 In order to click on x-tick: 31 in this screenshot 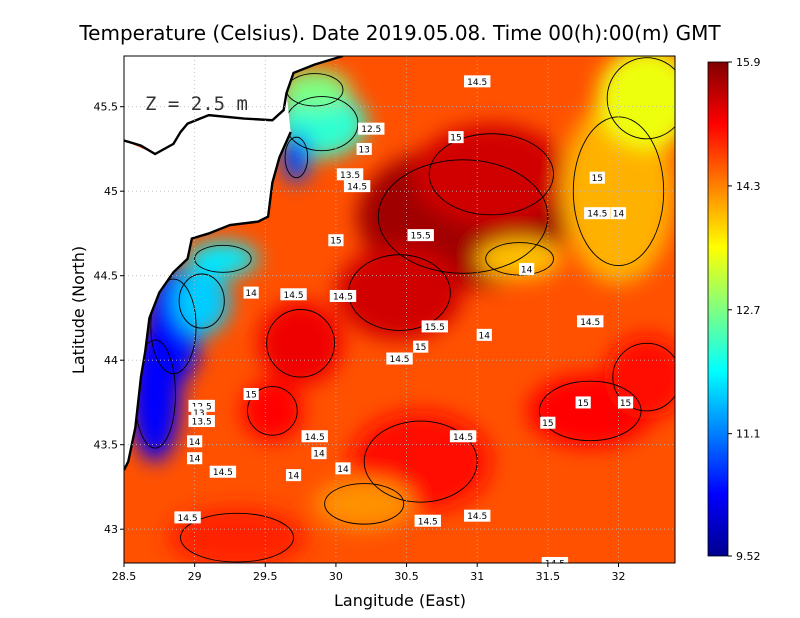, I will do `click(477, 573)`.